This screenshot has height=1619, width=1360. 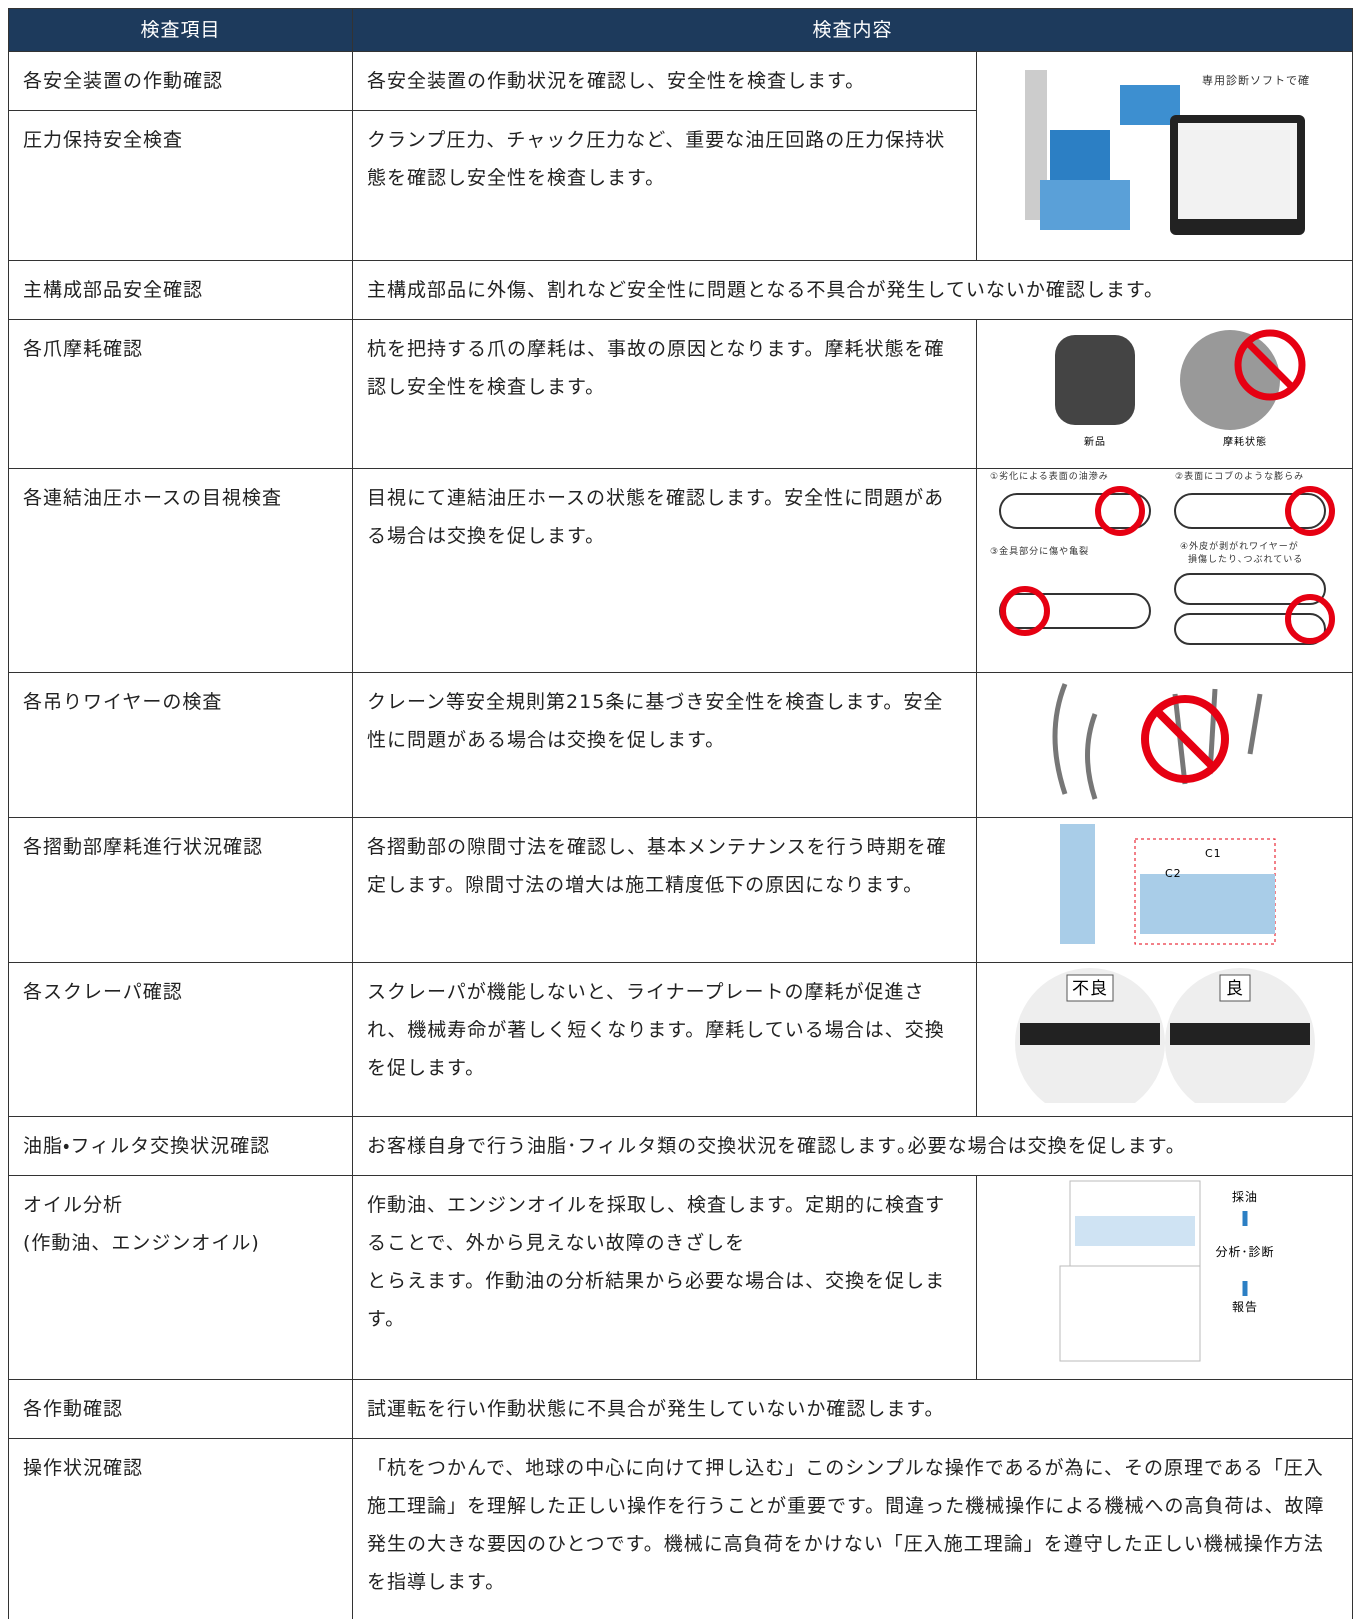 What do you see at coordinates (1164, 1277) in the screenshot?
I see `image-cell: 採油分析･診断報告` at bounding box center [1164, 1277].